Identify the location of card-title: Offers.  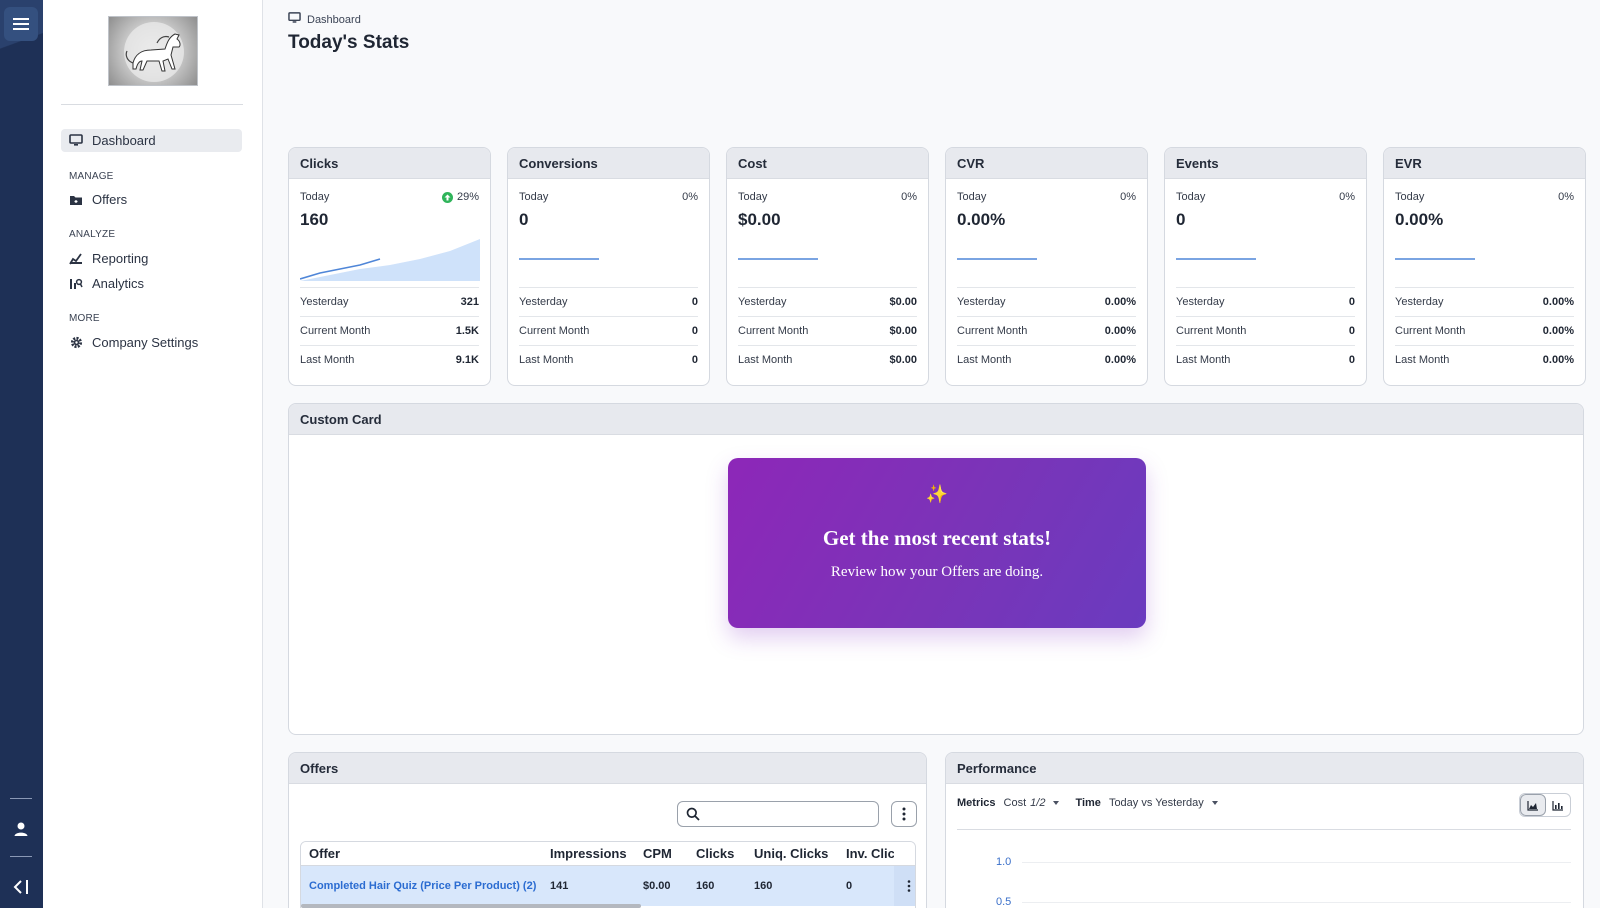
(607, 768).